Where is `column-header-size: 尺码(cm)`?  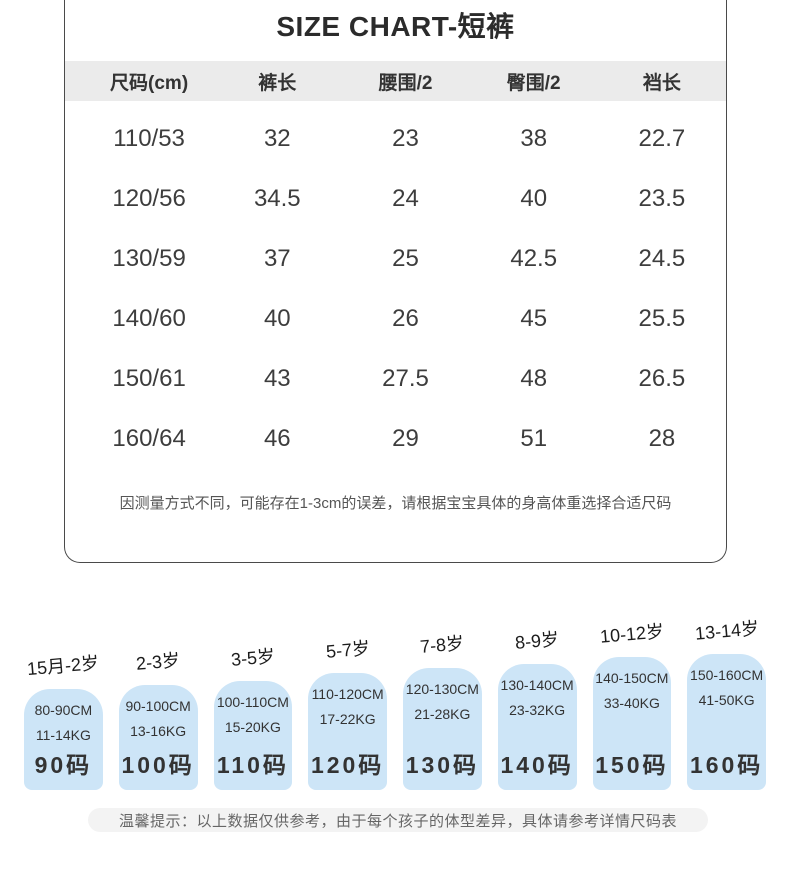 column-header-size: 尺码(cm) is located at coordinates (149, 83).